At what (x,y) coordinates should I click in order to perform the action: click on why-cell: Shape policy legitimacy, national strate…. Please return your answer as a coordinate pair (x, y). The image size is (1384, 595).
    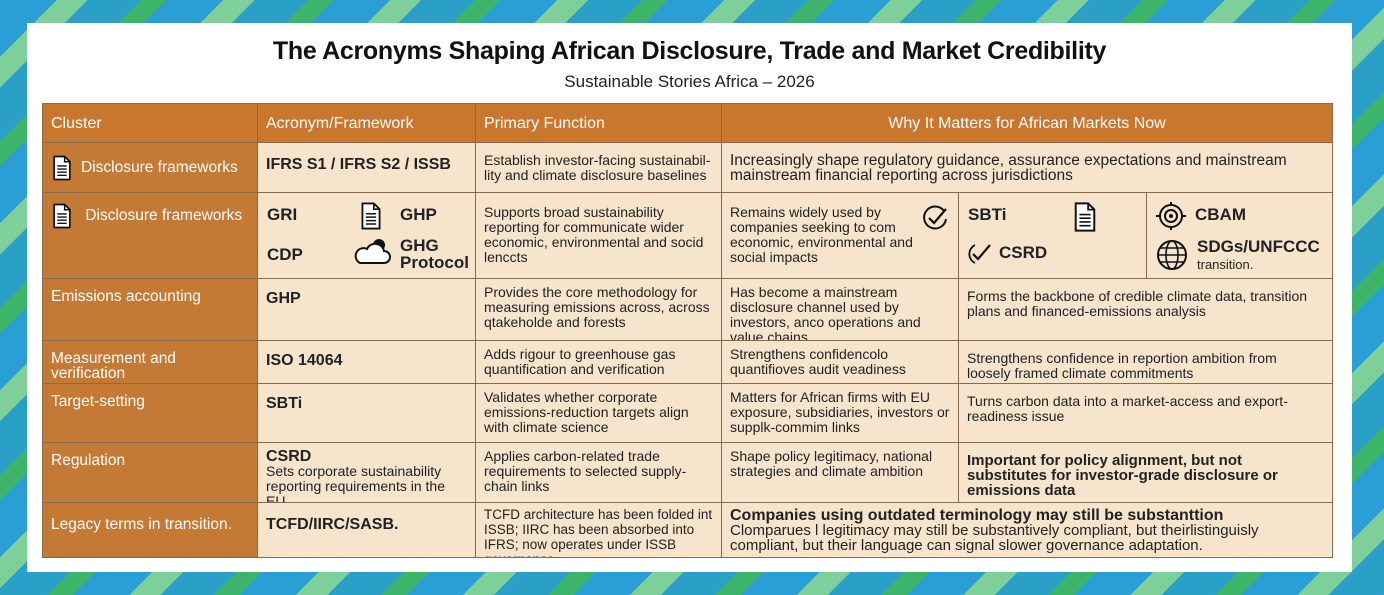
    Looking at the image, I should click on (840, 472).